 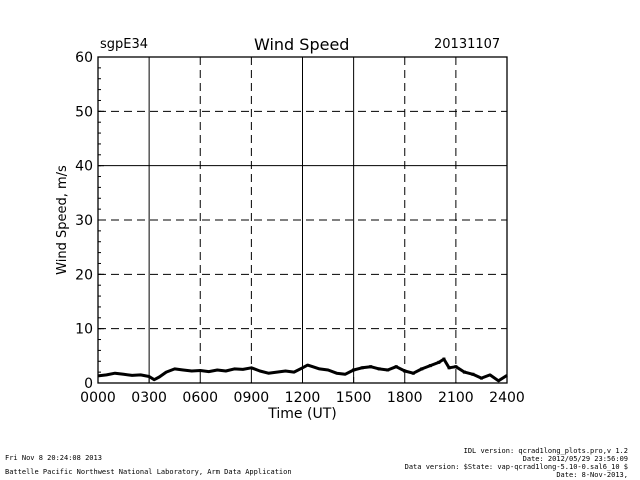 What do you see at coordinates (88, 384) in the screenshot?
I see `y-tick-label: 0` at bounding box center [88, 384].